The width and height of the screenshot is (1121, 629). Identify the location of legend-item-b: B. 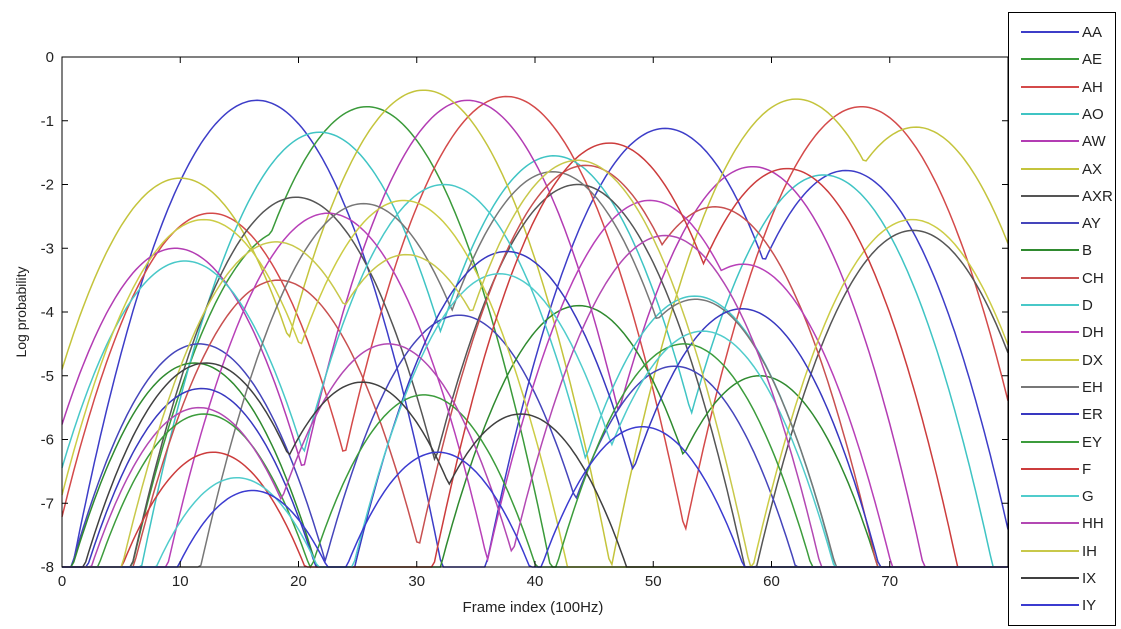
(1062, 250).